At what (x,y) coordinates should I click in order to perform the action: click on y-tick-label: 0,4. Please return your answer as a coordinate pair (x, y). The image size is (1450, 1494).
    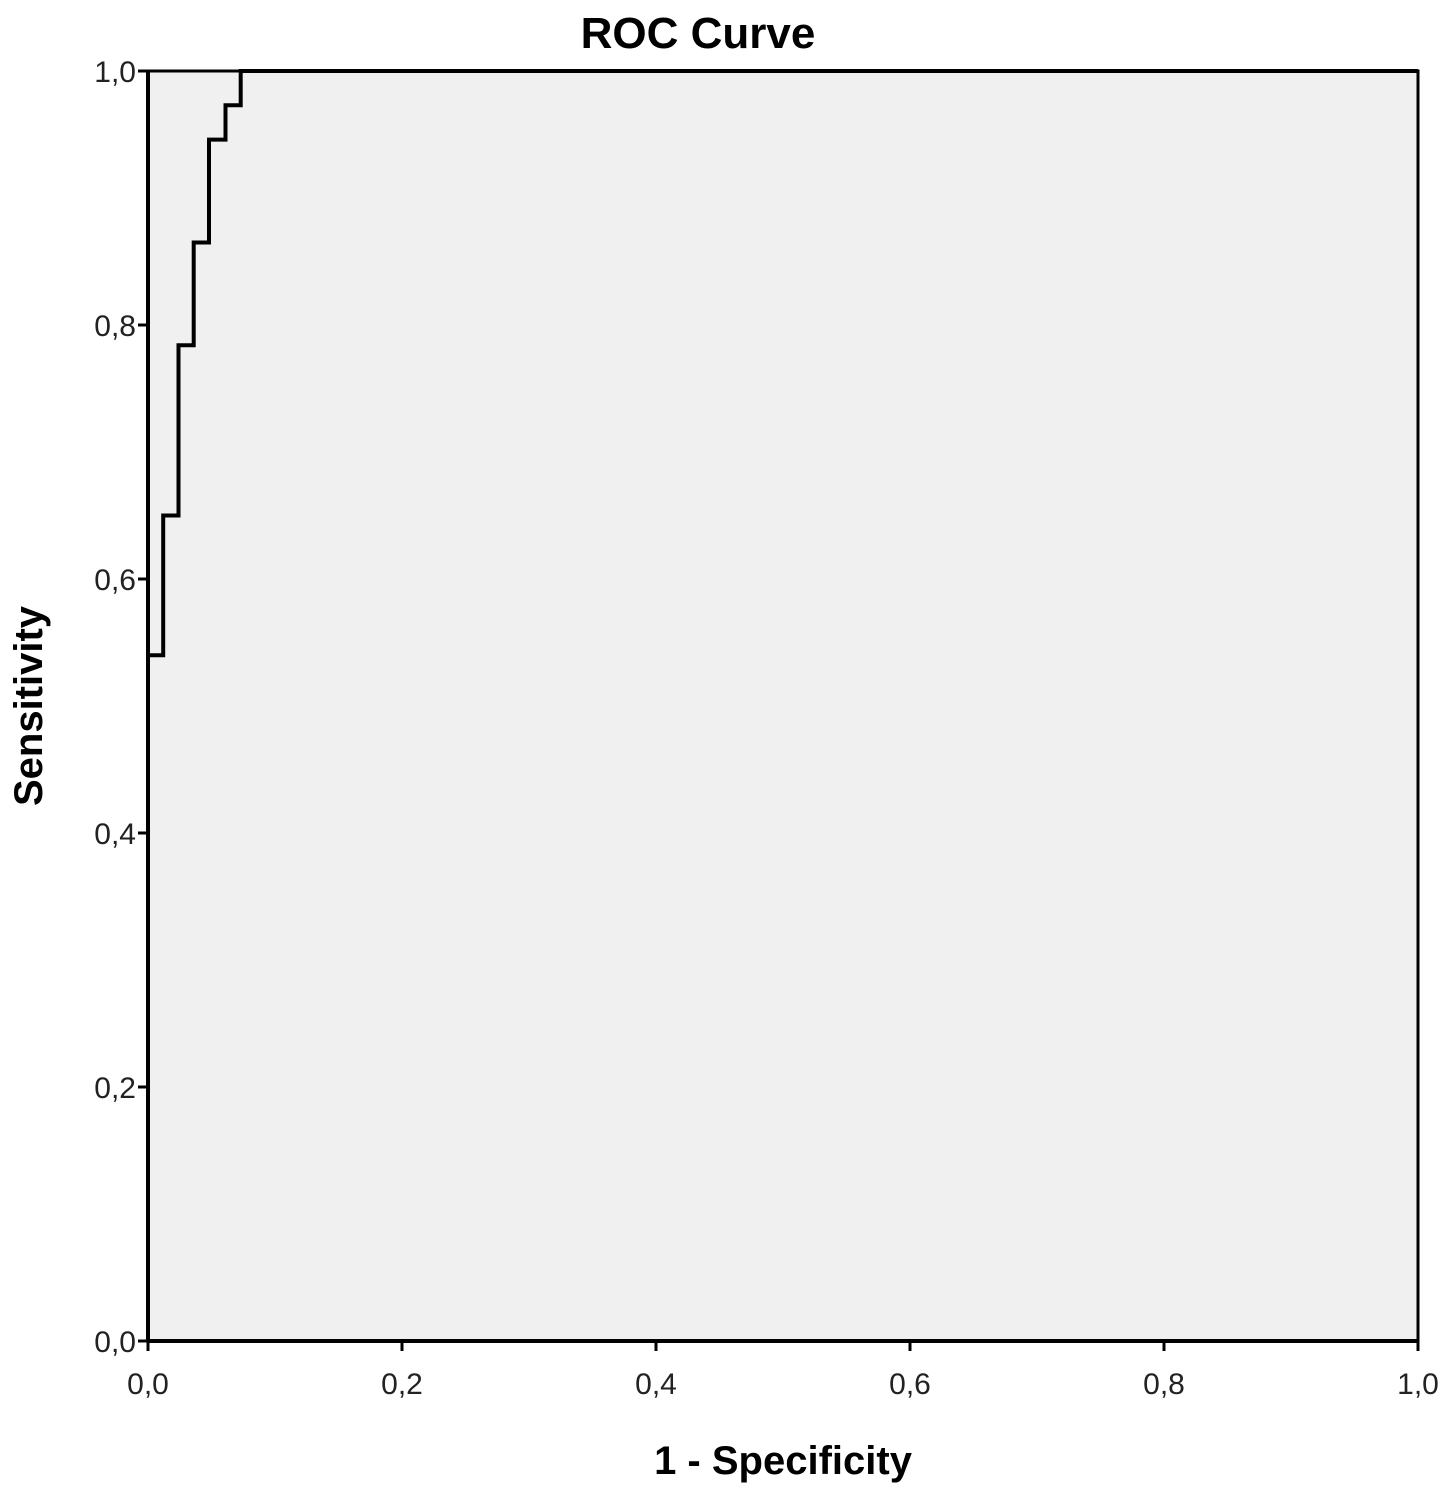
    Looking at the image, I should click on (115, 834).